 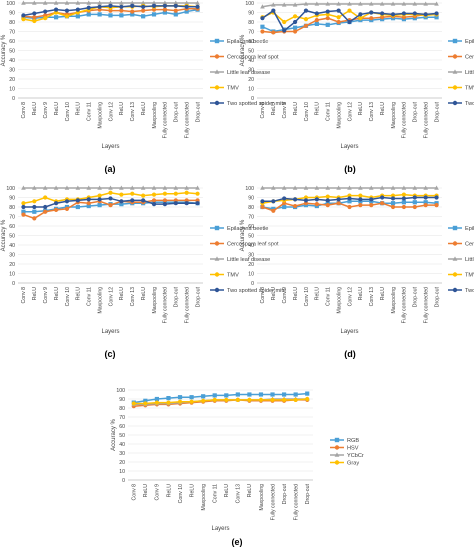 I want to click on legend-label: YCbCr, so click(x=355, y=456).